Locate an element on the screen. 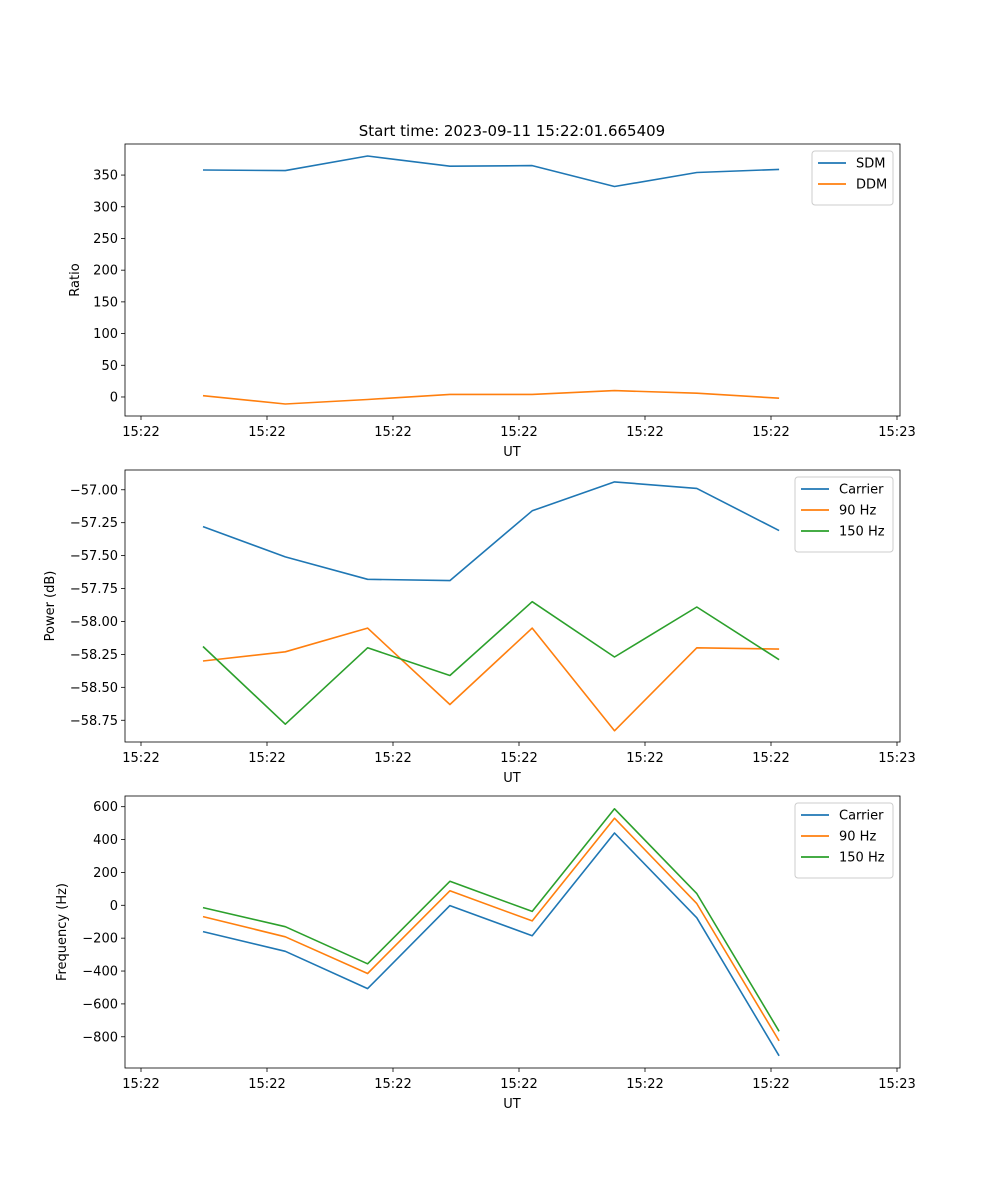  y-tick-label: −57.50 is located at coordinates (94, 556).